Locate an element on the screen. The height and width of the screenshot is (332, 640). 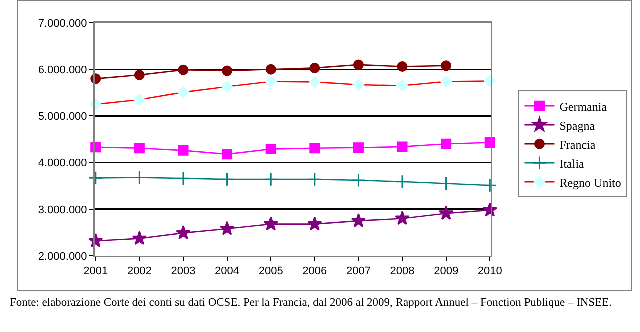
x-tick-label: 2005 is located at coordinates (271, 272).